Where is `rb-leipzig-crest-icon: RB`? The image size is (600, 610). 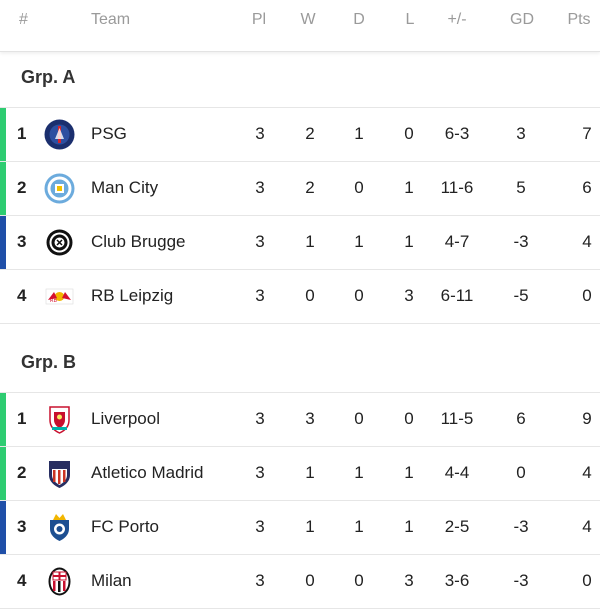
rb-leipzig-crest-icon: RB is located at coordinates (59, 296).